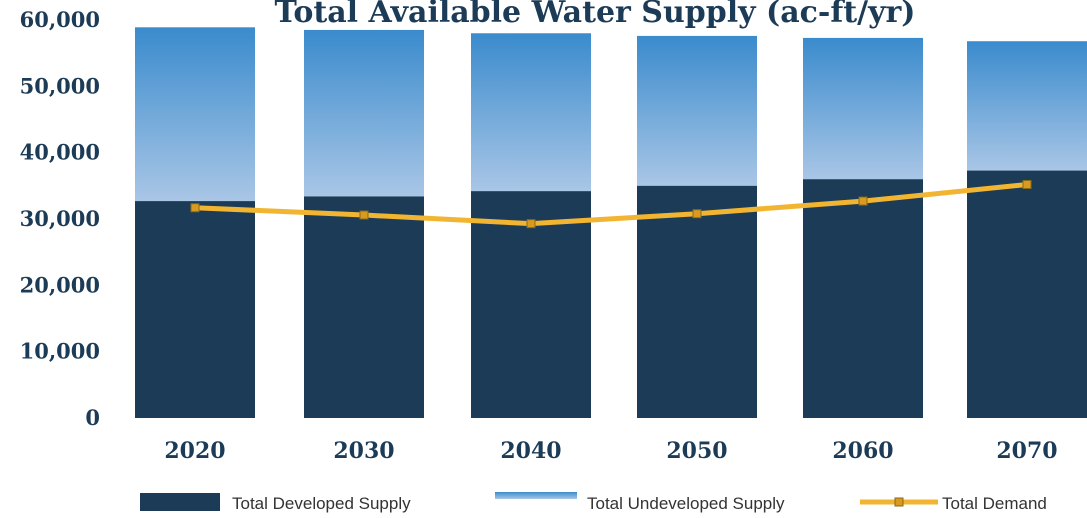  Describe the element at coordinates (696, 451) in the screenshot. I see `x-tick-label: 2050` at that location.